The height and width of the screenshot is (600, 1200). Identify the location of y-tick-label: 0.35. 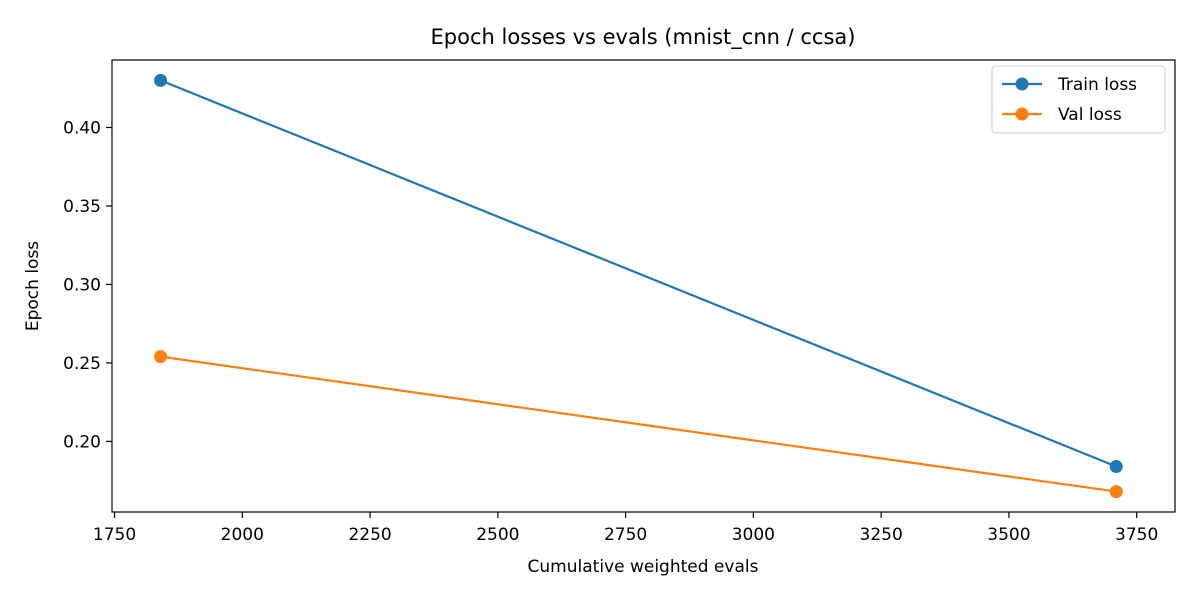
(82, 207).